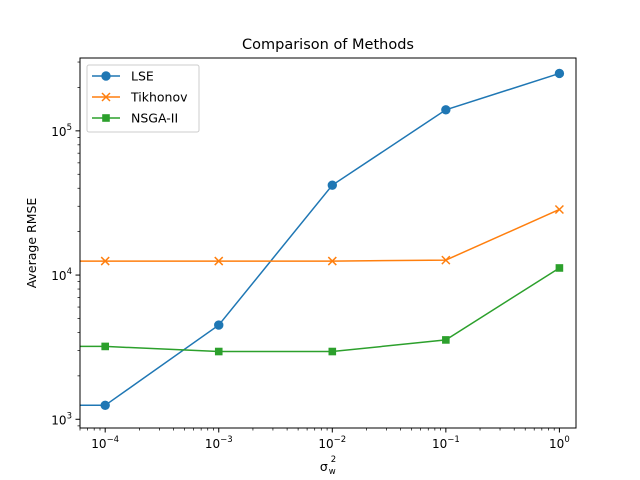 The width and height of the screenshot is (640, 480). What do you see at coordinates (142, 76) in the screenshot?
I see `legend-label-lse: LSE` at bounding box center [142, 76].